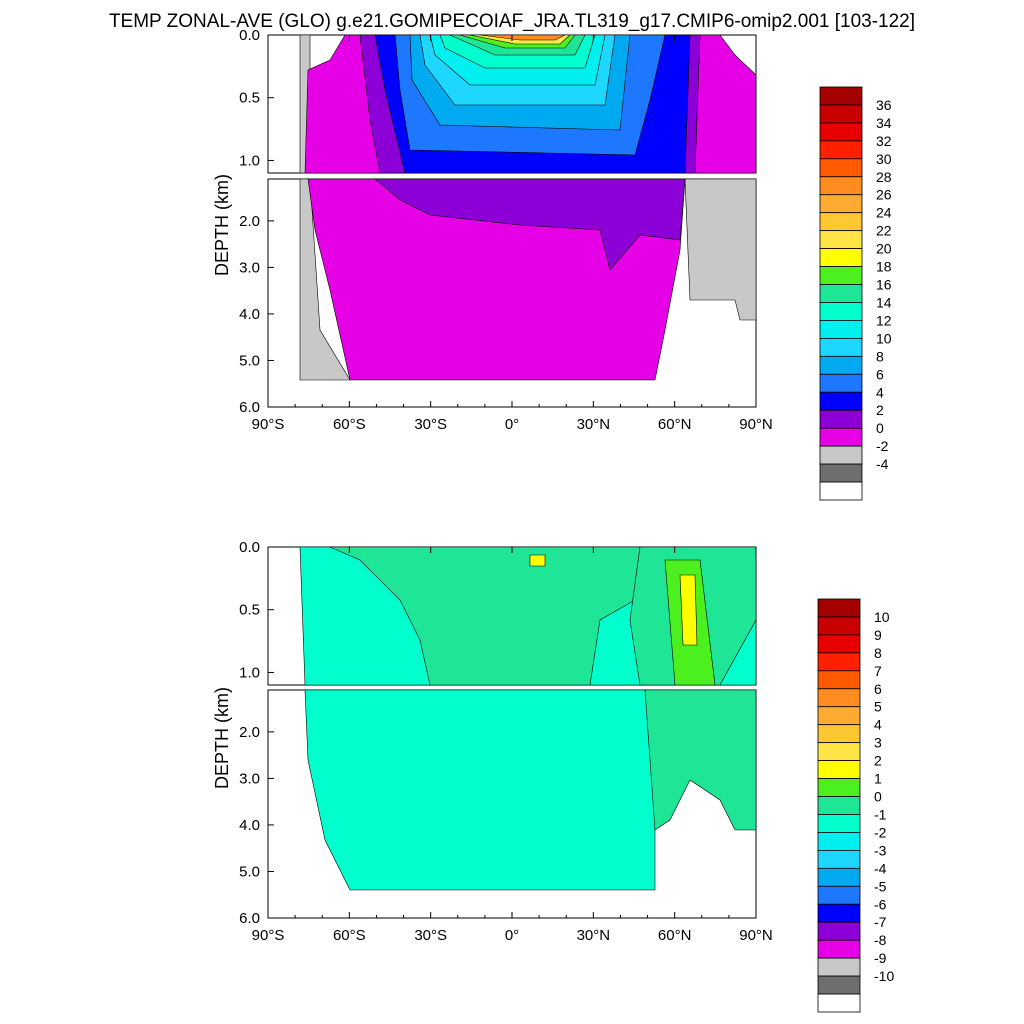  What do you see at coordinates (249, 547) in the screenshot?
I see `y-tick-label: 0.0` at bounding box center [249, 547].